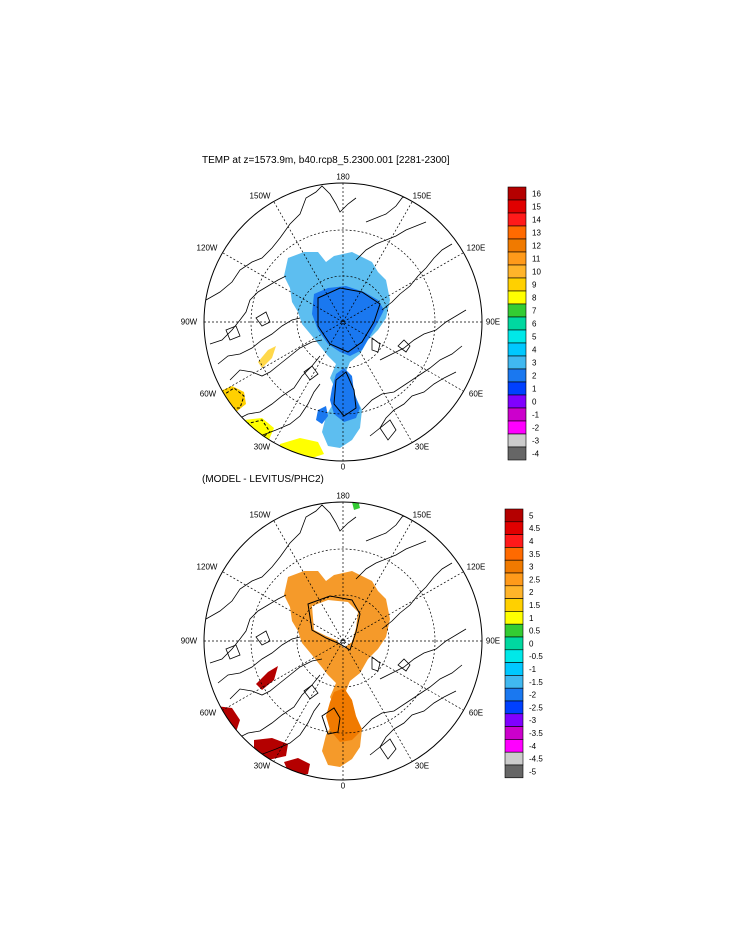 The image size is (733, 945). What do you see at coordinates (536, 656) in the screenshot?
I see `colorbar-tick-label: -0.5` at bounding box center [536, 656].